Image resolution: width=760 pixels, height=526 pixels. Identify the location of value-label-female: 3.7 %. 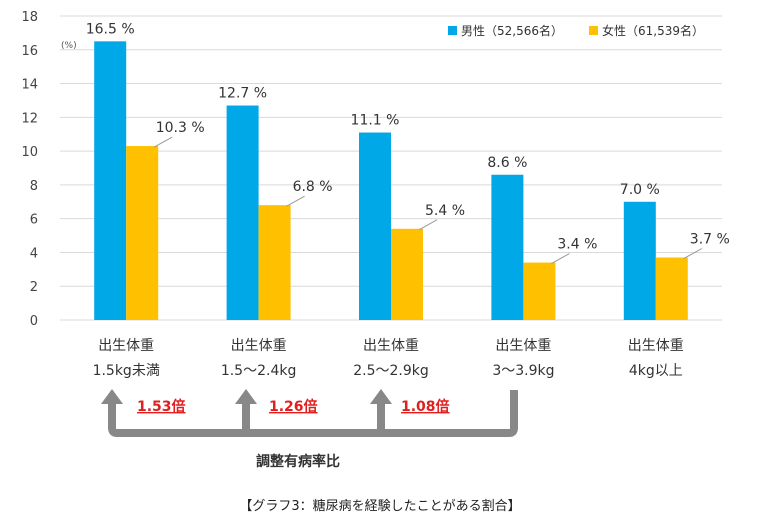
(710, 240).